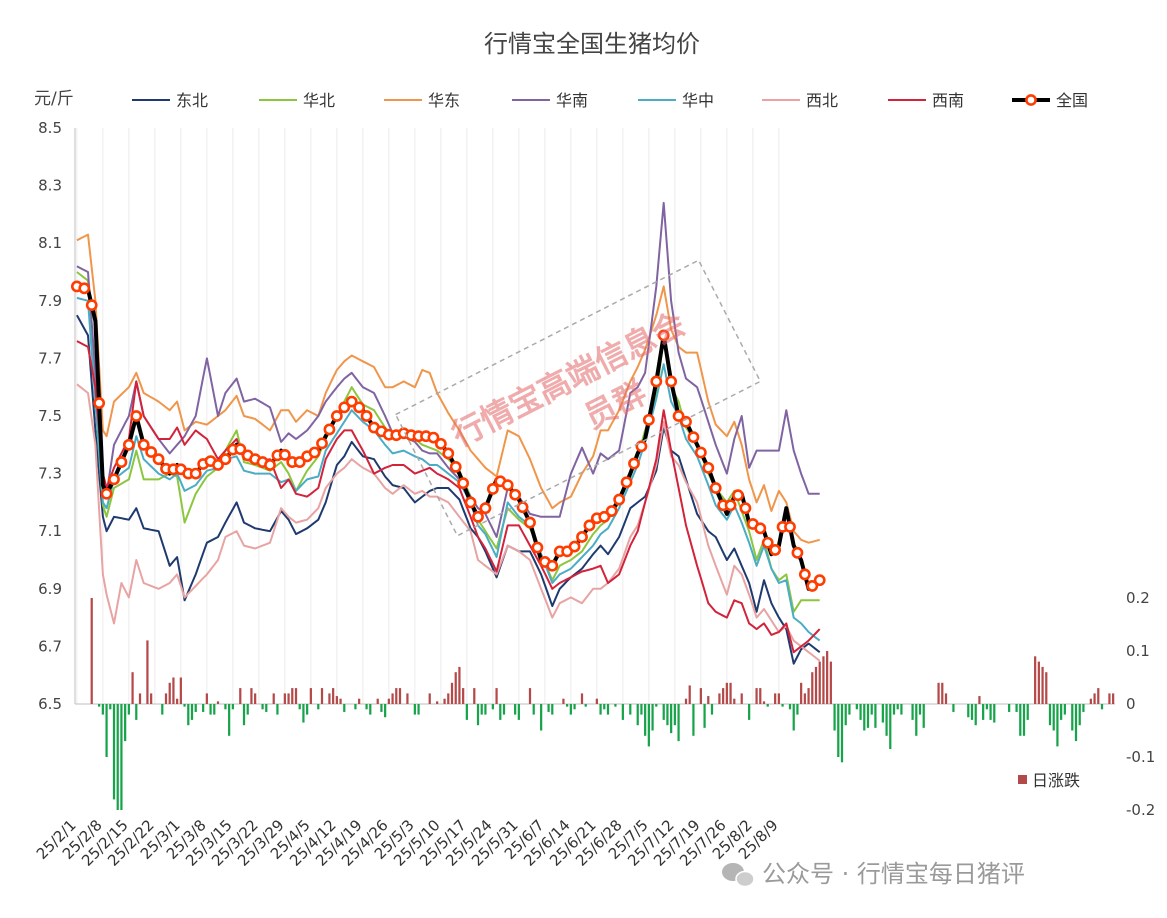  I want to click on y-tick-label: 6.5, so click(50, 704).